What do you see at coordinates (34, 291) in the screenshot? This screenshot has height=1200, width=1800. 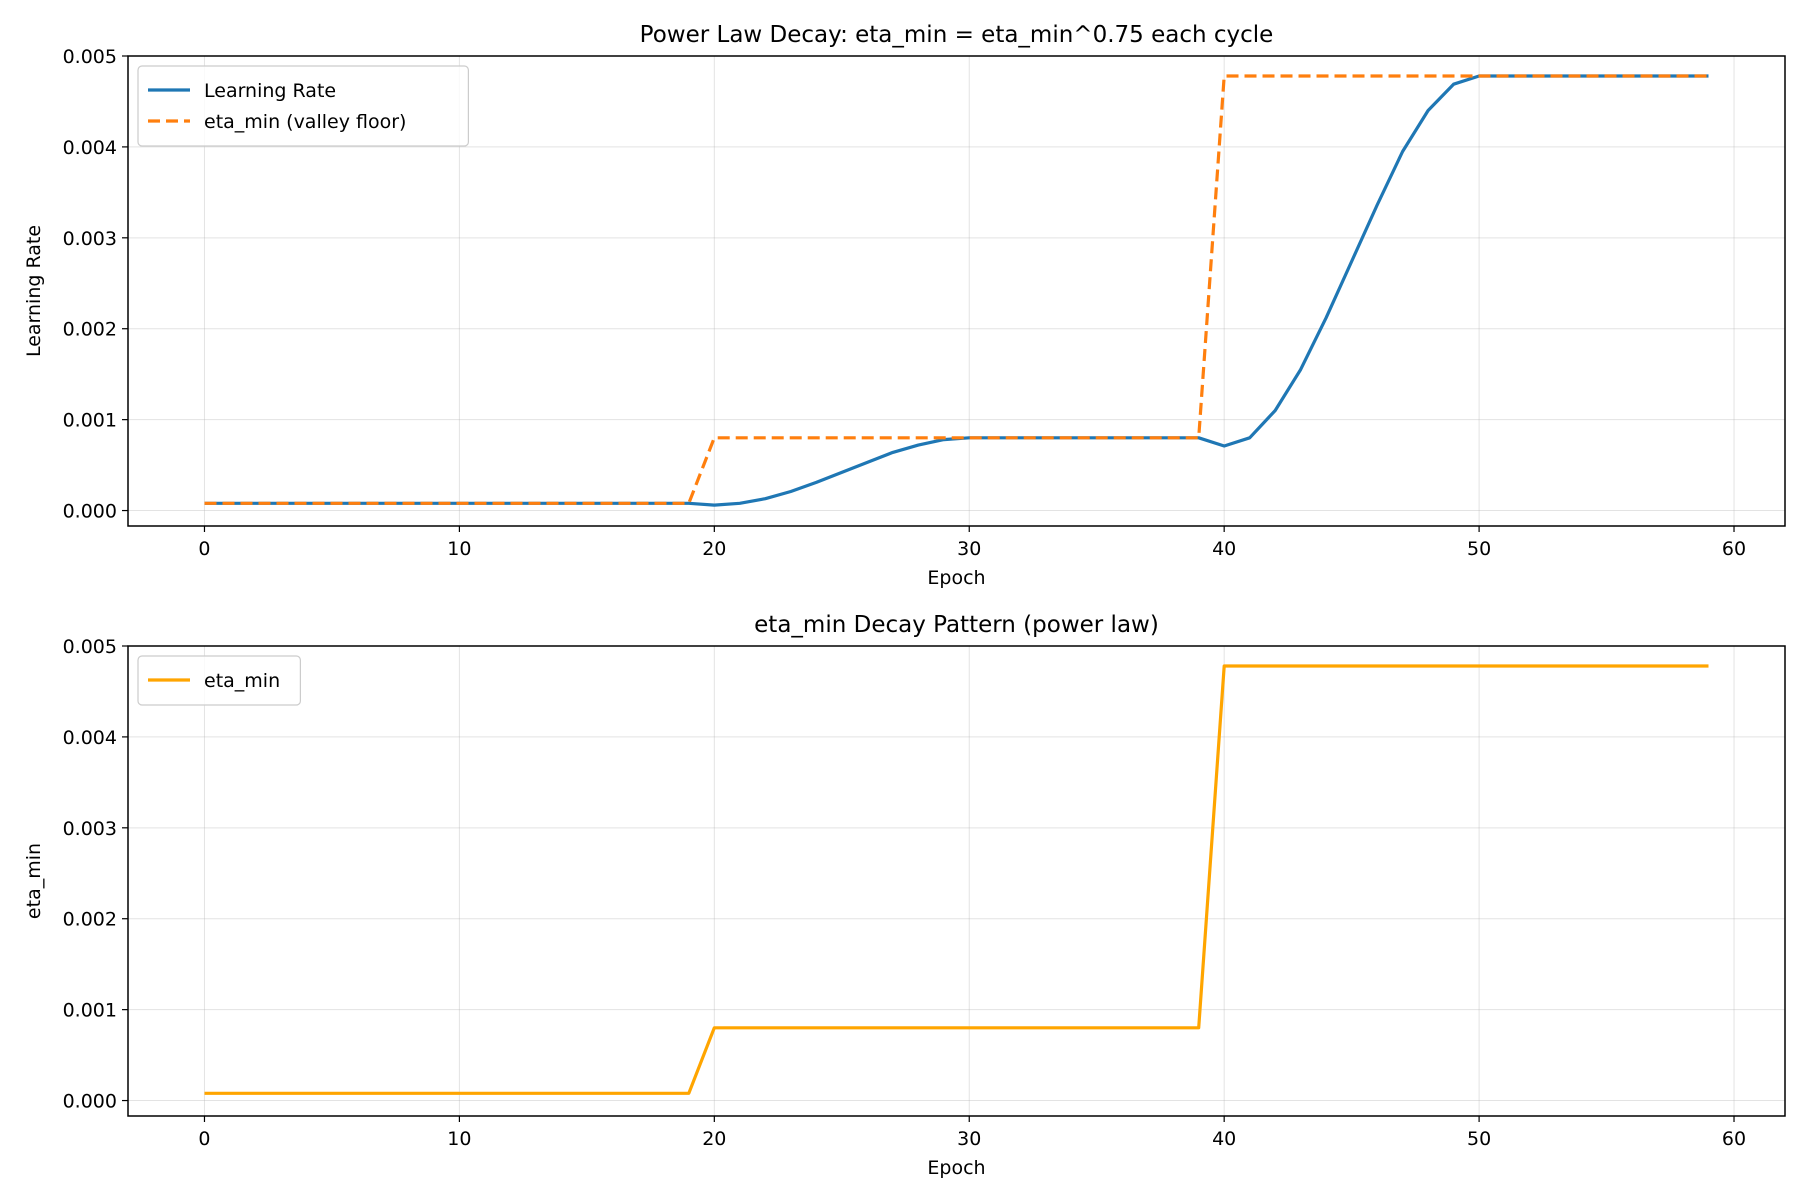 I see `y-axis-label: Learning Rate` at bounding box center [34, 291].